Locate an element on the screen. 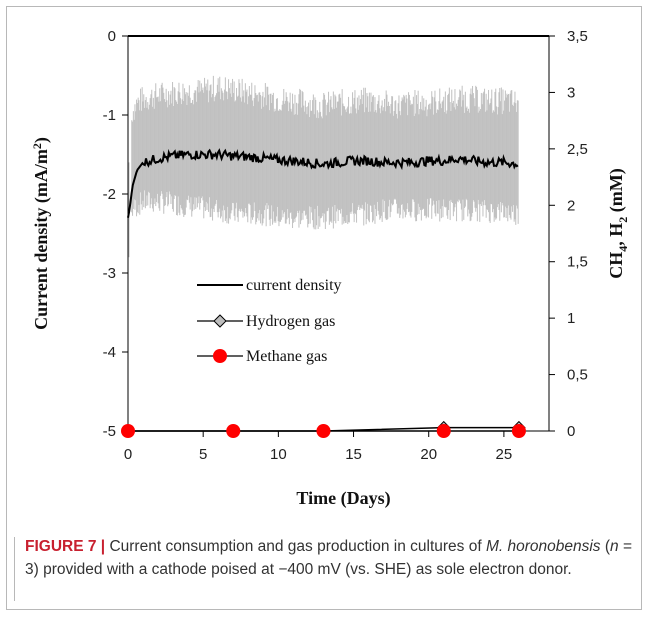  right-tick-label: 3 is located at coordinates (571, 92).